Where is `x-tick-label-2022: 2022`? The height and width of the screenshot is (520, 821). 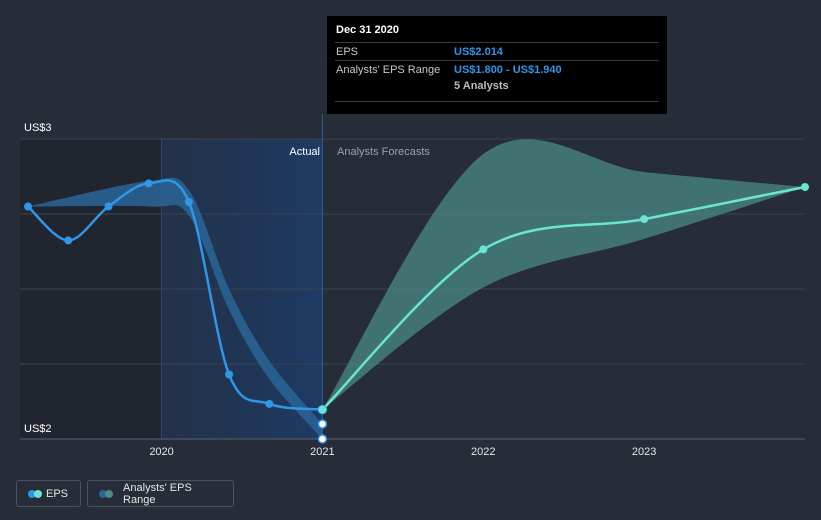
x-tick-label-2022: 2022 is located at coordinates (483, 452).